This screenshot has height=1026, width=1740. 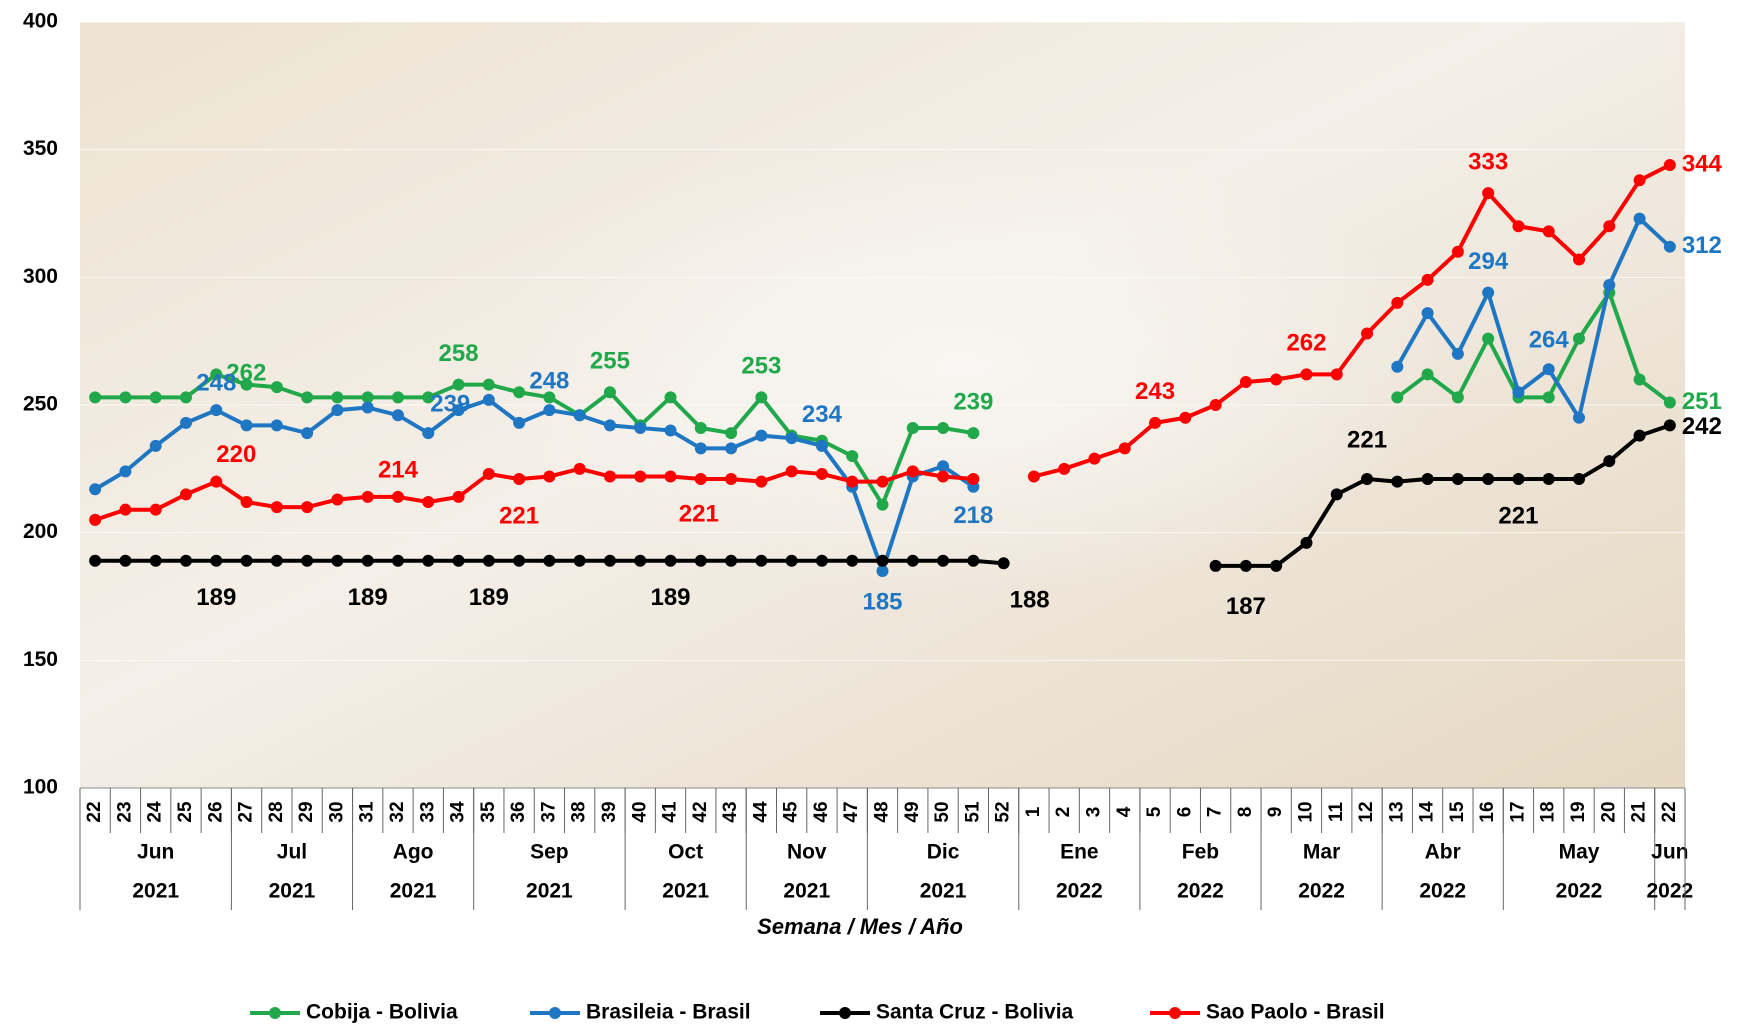 What do you see at coordinates (427, 811) in the screenshot?
I see `x-tick-label: 33` at bounding box center [427, 811].